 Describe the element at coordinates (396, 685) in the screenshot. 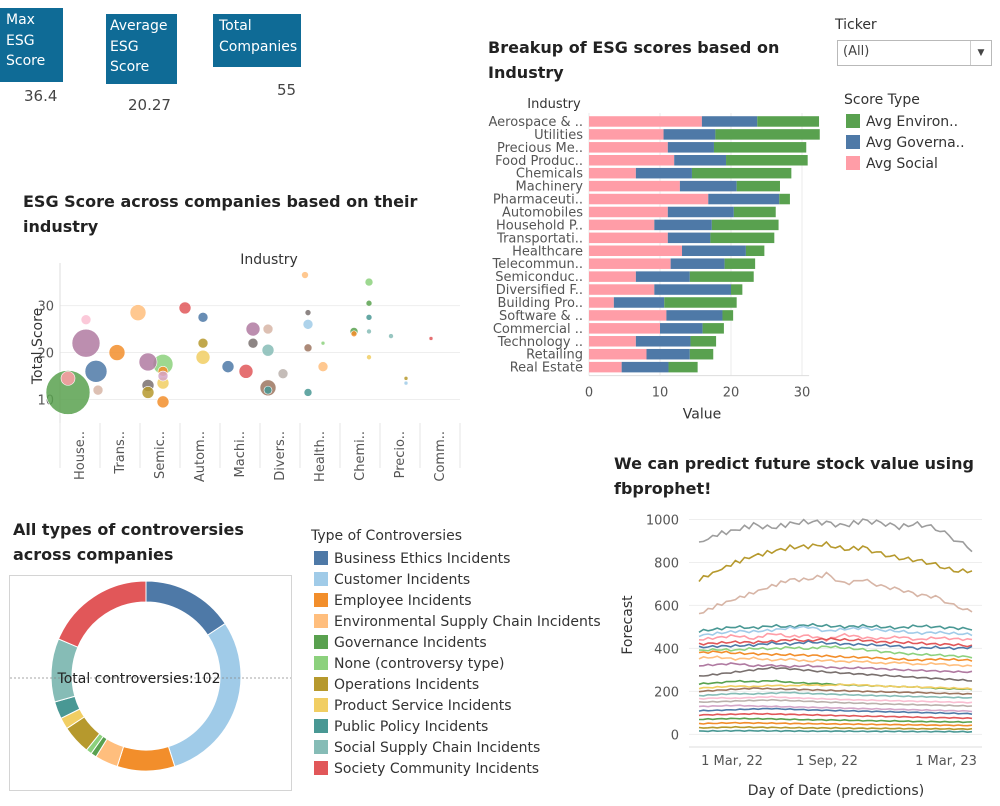

I see `legend-item-controversy: Operations Incidents` at that location.